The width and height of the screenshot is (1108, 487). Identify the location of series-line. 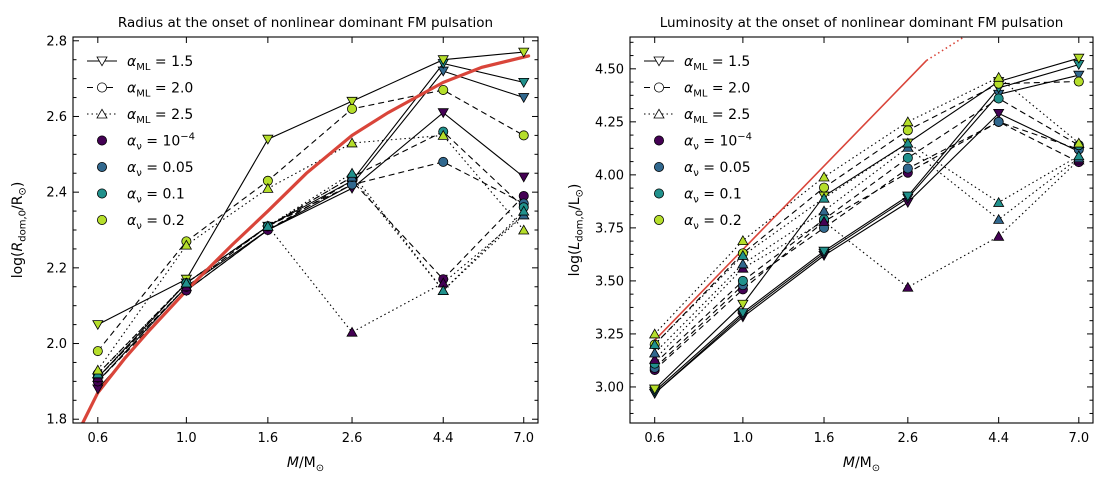
(311, 296).